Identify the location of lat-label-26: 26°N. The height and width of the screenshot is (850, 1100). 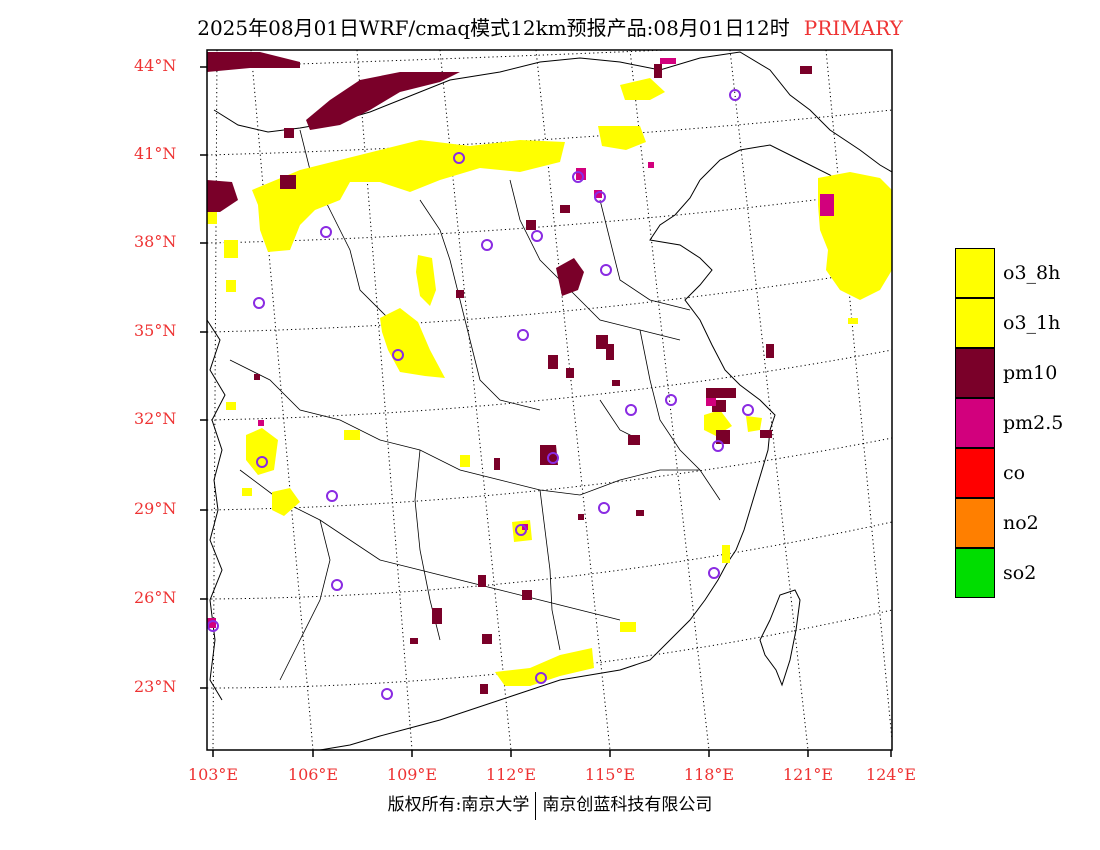
(155, 597).